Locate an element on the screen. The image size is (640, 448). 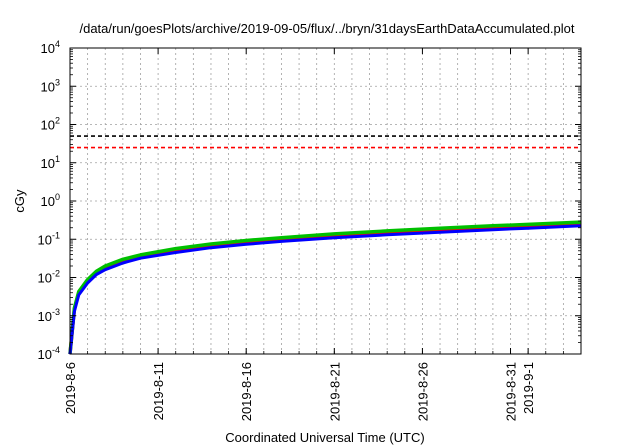
y-tick-label: 10¹ is located at coordinates (50, 162).